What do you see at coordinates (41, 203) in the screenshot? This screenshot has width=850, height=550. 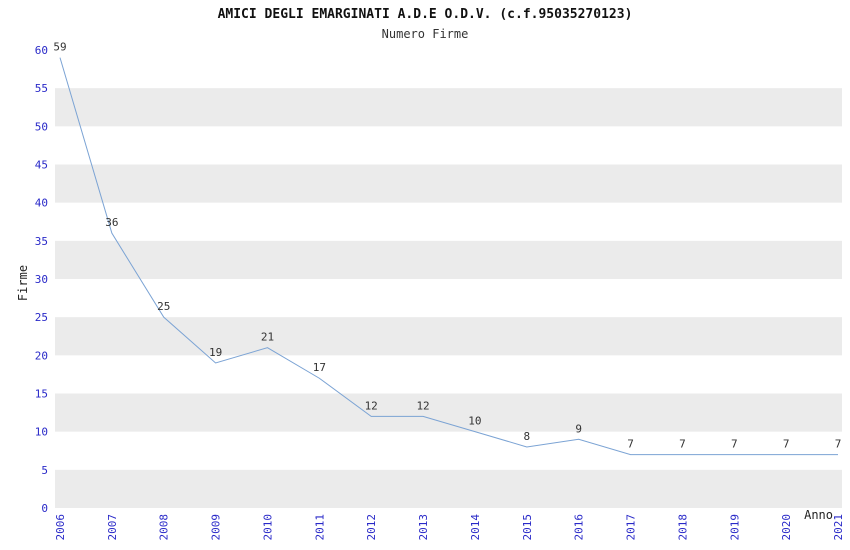 I see `y-tick-label: 40` at bounding box center [41, 203].